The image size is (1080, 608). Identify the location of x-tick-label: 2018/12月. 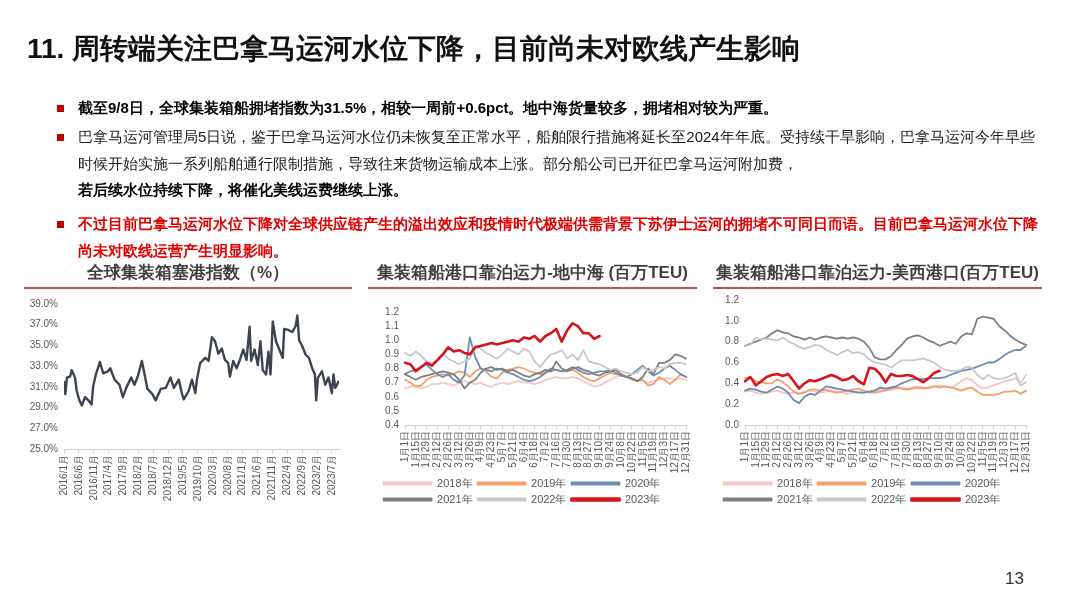
(167, 478).